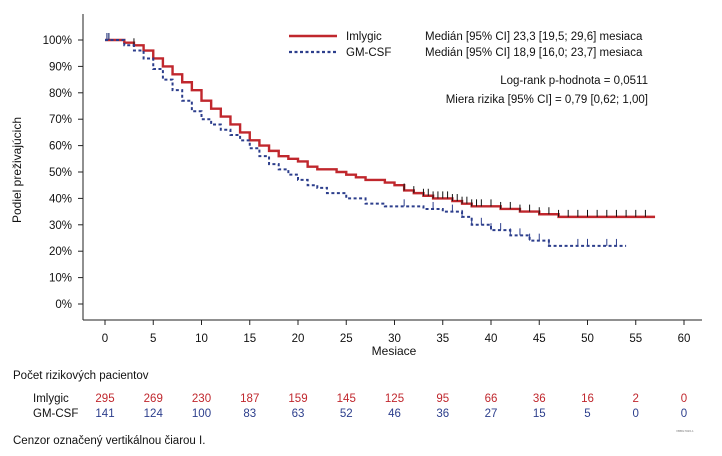 The image size is (722, 456). Describe the element at coordinates (298, 339) in the screenshot. I see `x-tick-label: 20` at that location.